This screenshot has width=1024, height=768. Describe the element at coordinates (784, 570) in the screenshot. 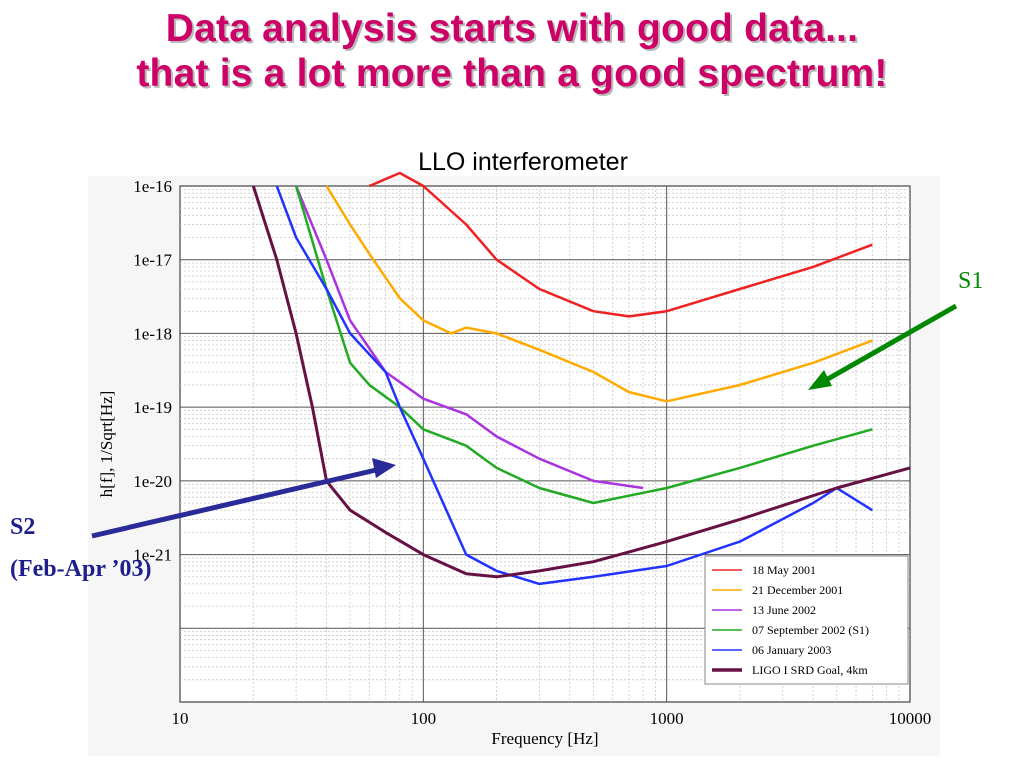

I see `legend-entry: 18 May 2001` at that location.